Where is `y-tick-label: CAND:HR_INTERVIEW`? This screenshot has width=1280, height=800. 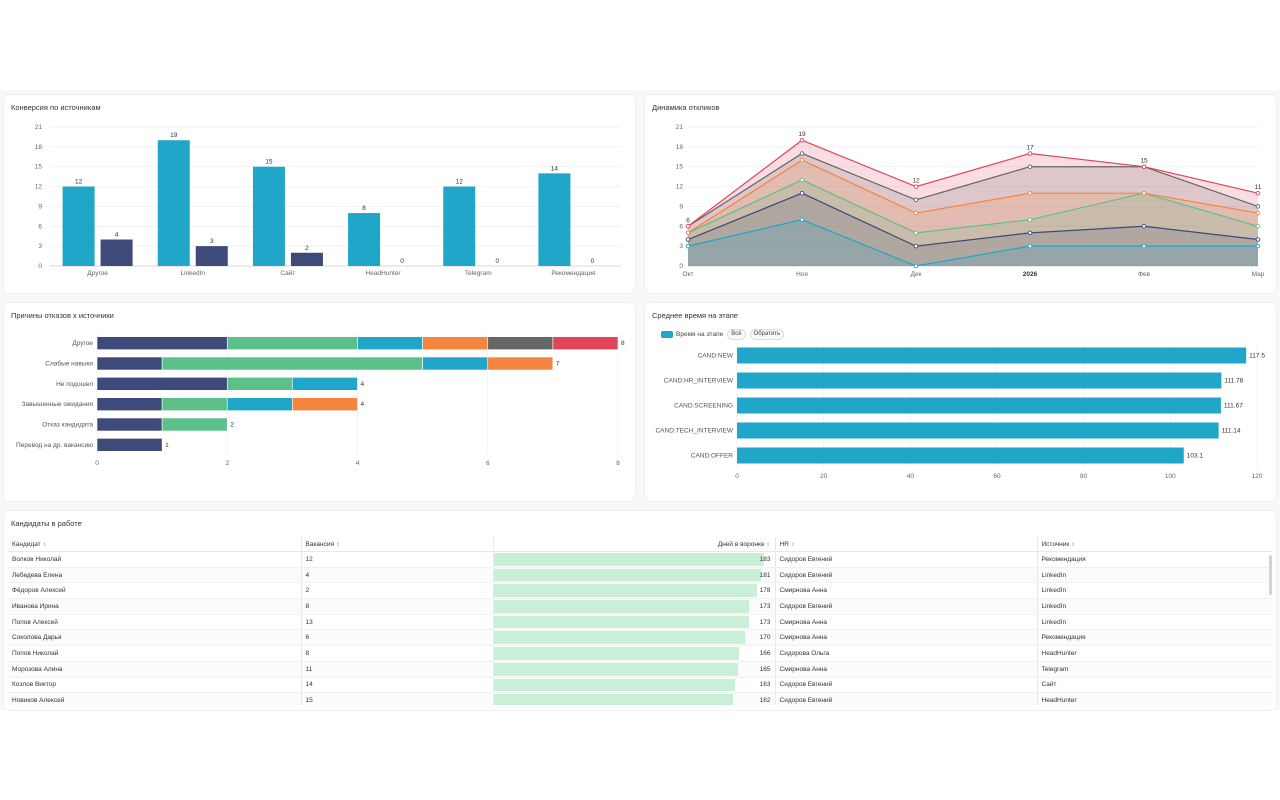 y-tick-label: CAND:HR_INTERVIEW is located at coordinates (699, 381).